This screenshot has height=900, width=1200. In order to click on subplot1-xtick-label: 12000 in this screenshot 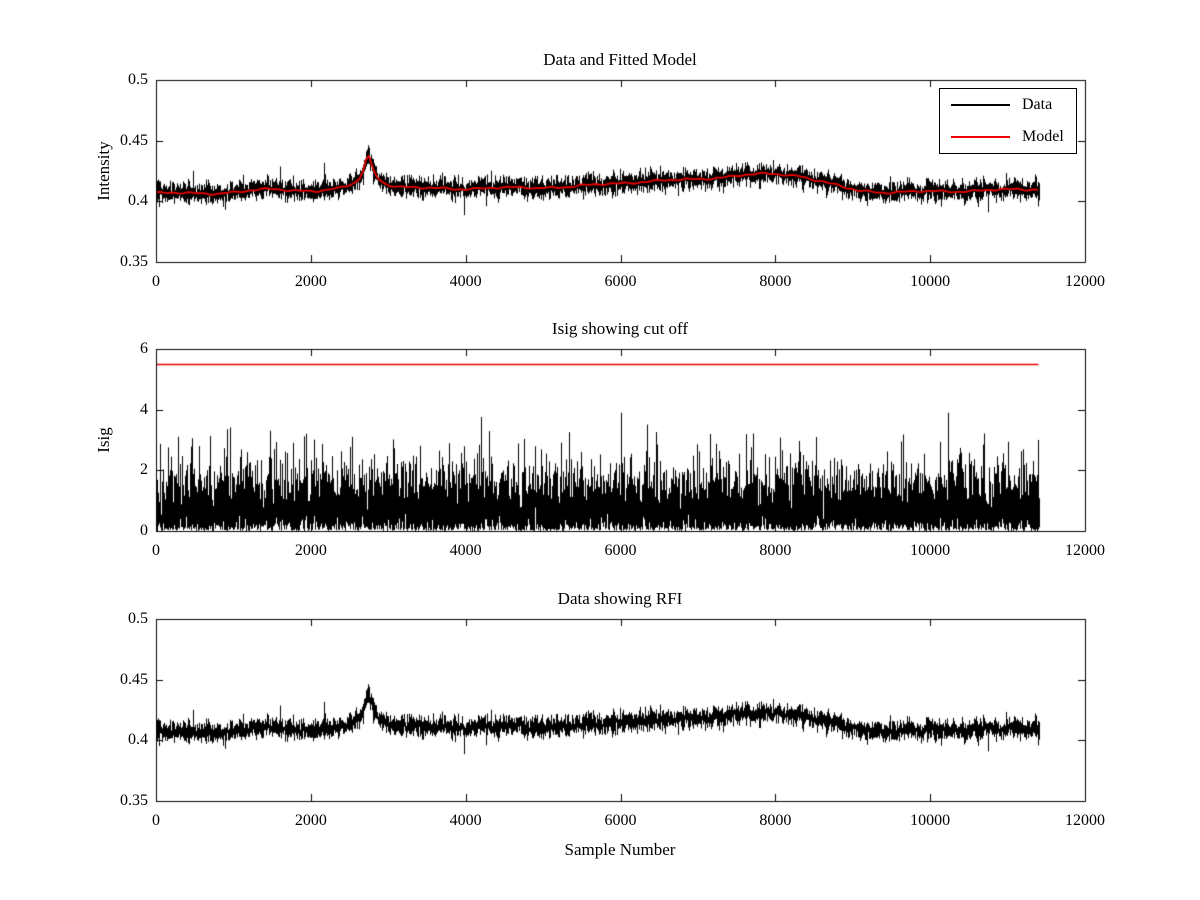, I will do `click(1085, 281)`.